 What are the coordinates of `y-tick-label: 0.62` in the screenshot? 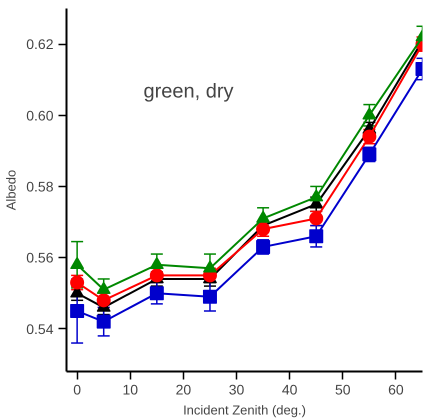 It's located at (40, 44).